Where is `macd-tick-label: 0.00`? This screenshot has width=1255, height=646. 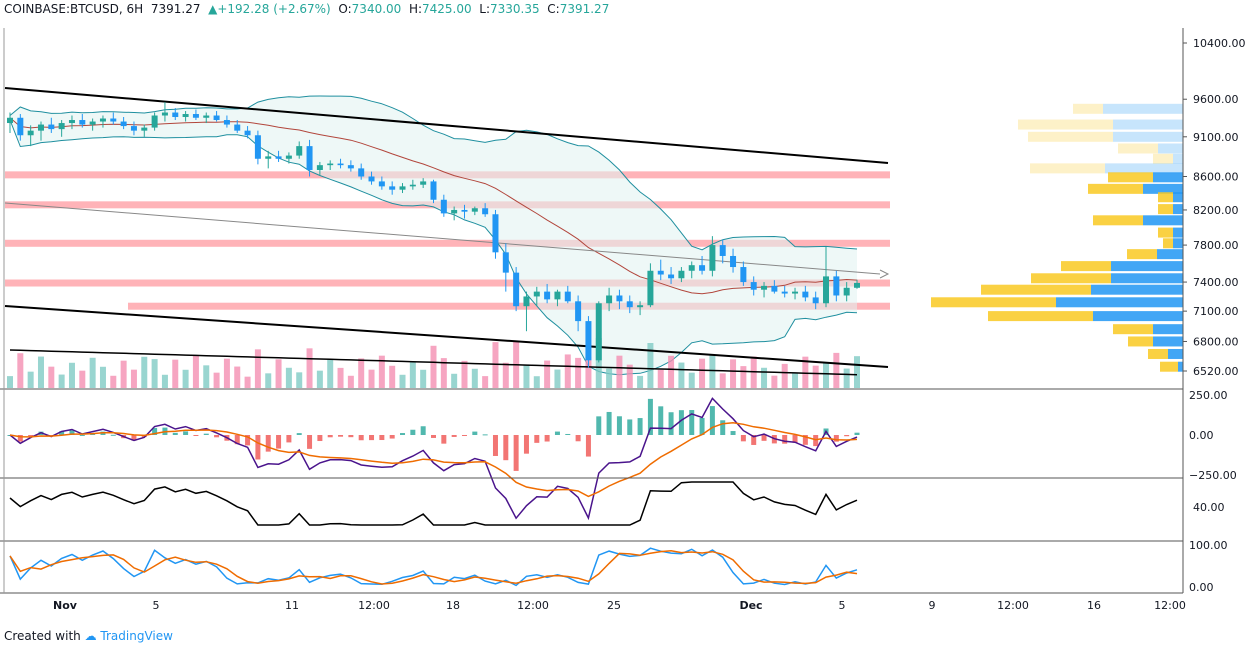
macd-tick-label: 0.00 is located at coordinates (1201, 435).